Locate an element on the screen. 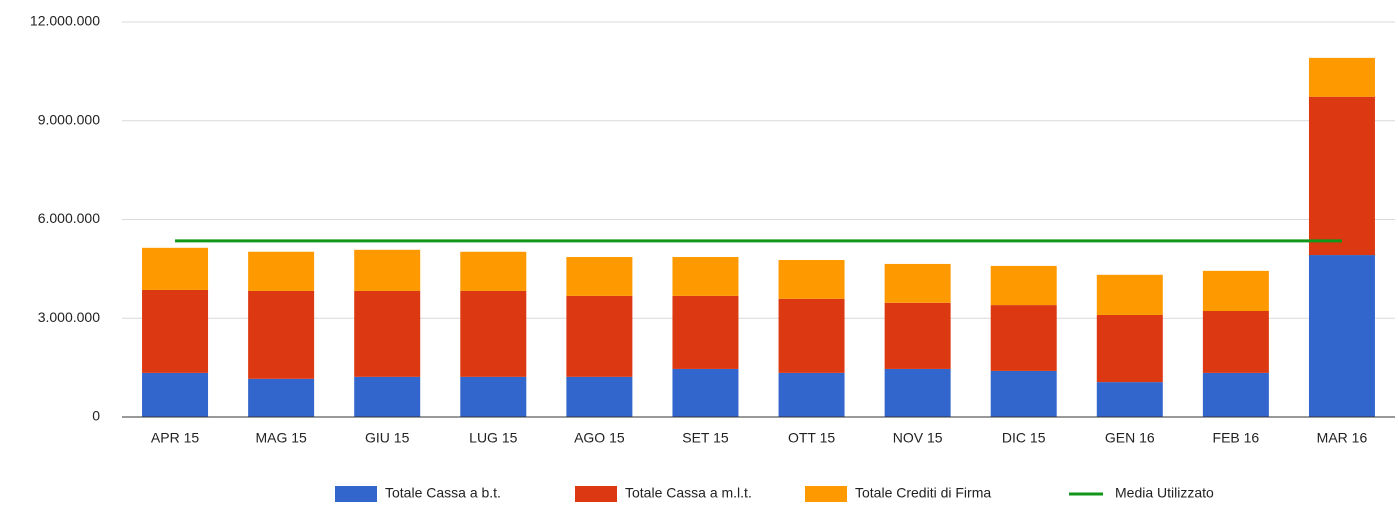  x-tick-label: GEN 16 is located at coordinates (1130, 438).